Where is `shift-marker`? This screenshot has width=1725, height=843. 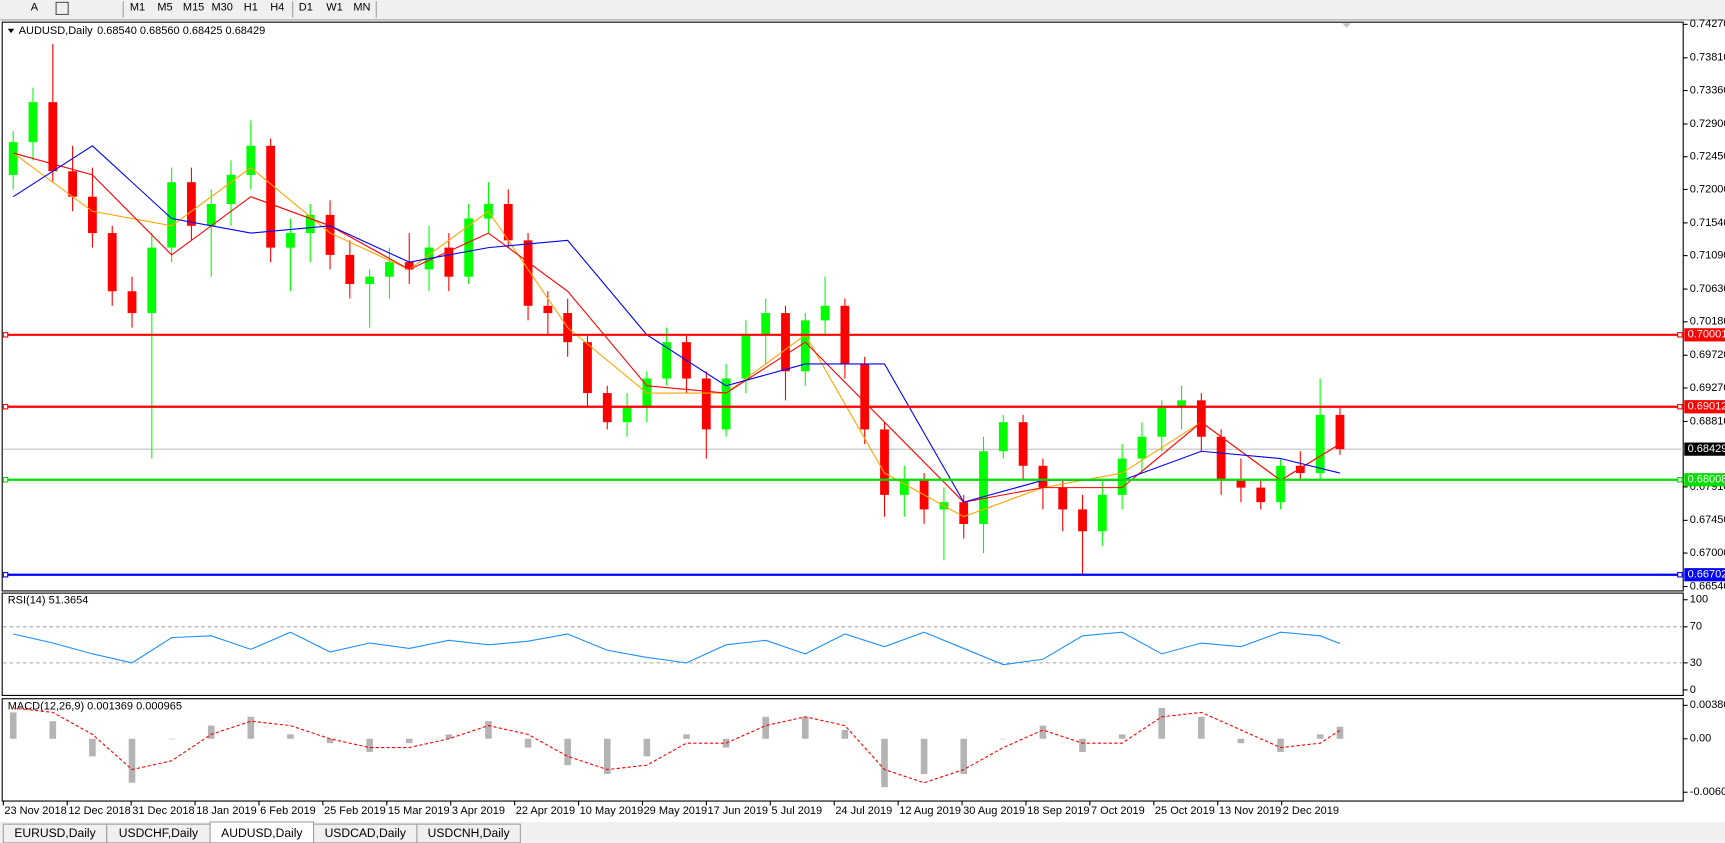
shift-marker is located at coordinates (1346, 25).